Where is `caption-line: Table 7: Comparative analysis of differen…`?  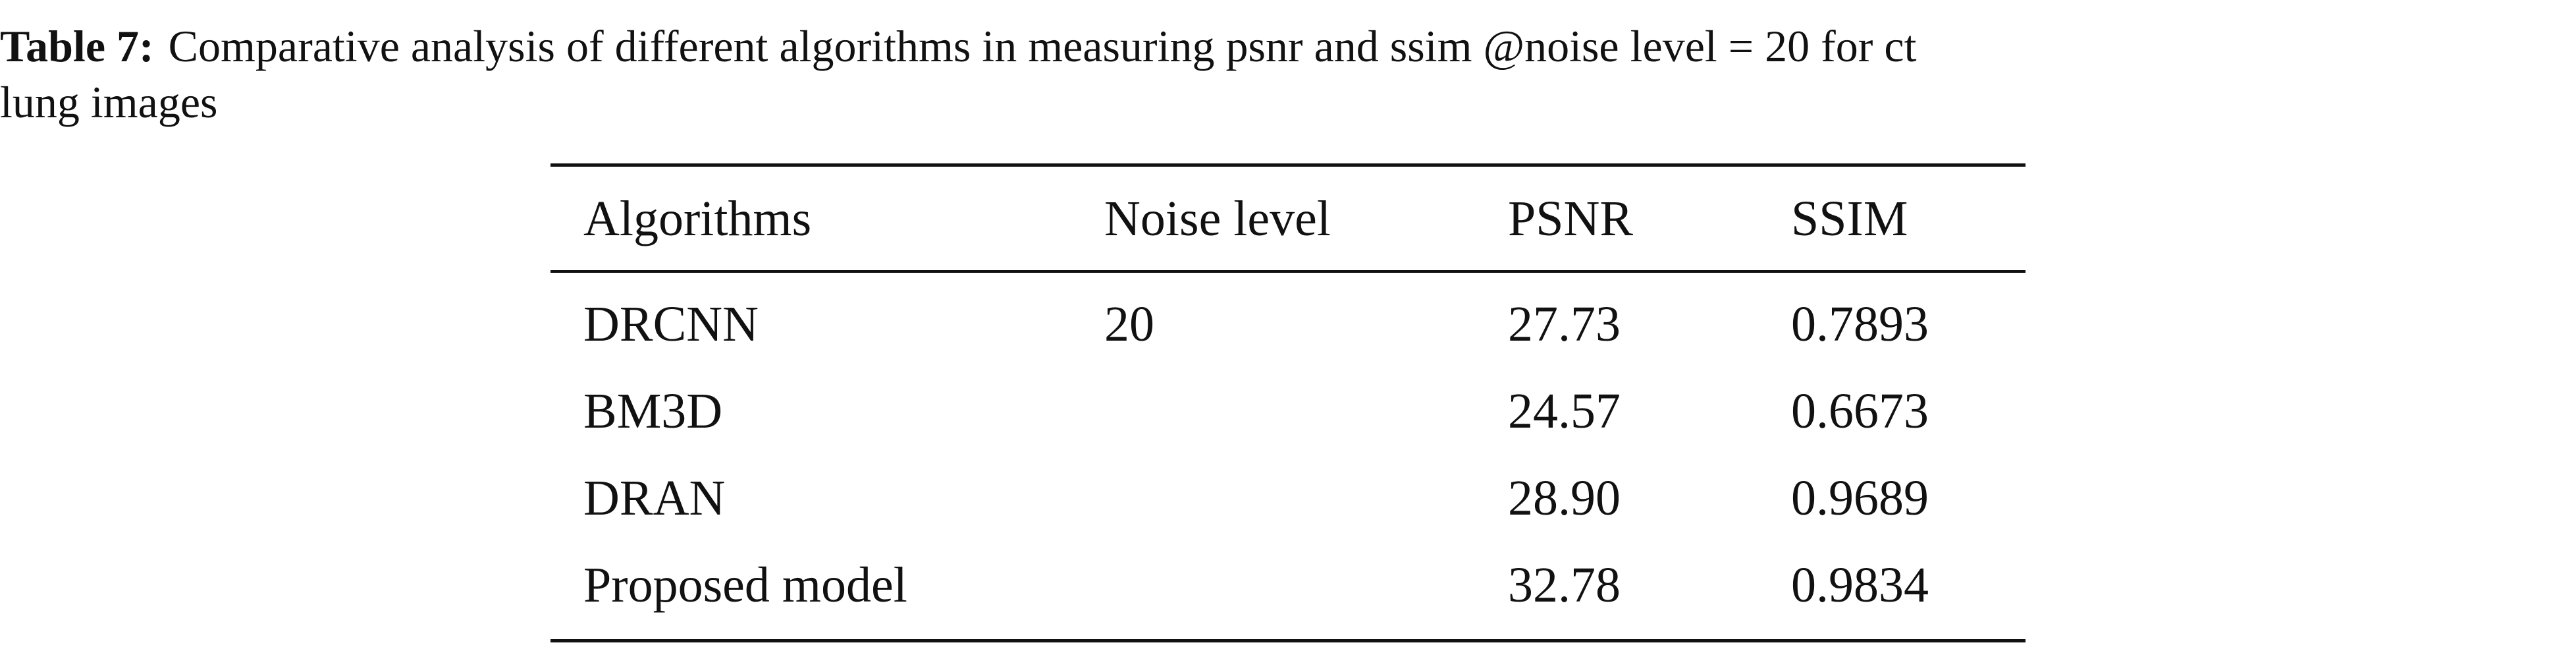
caption-line: Table 7: Comparative analysis of differen… is located at coordinates (958, 46).